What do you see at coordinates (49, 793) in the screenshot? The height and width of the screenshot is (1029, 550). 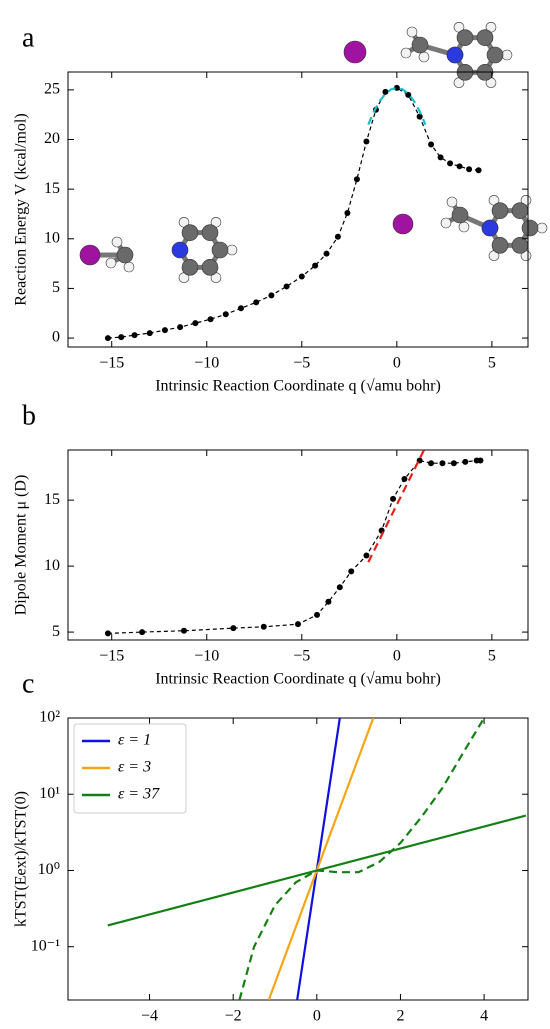 I see `y-tick-label: 10¹` at bounding box center [49, 793].